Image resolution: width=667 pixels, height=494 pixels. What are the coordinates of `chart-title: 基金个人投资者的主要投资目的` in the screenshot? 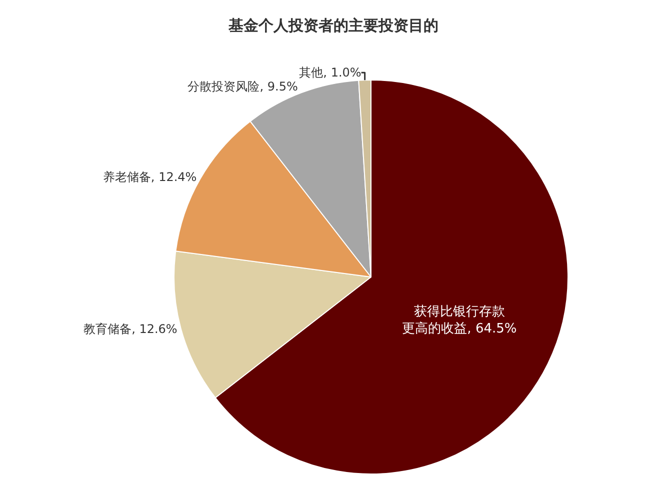 It's located at (333, 25).